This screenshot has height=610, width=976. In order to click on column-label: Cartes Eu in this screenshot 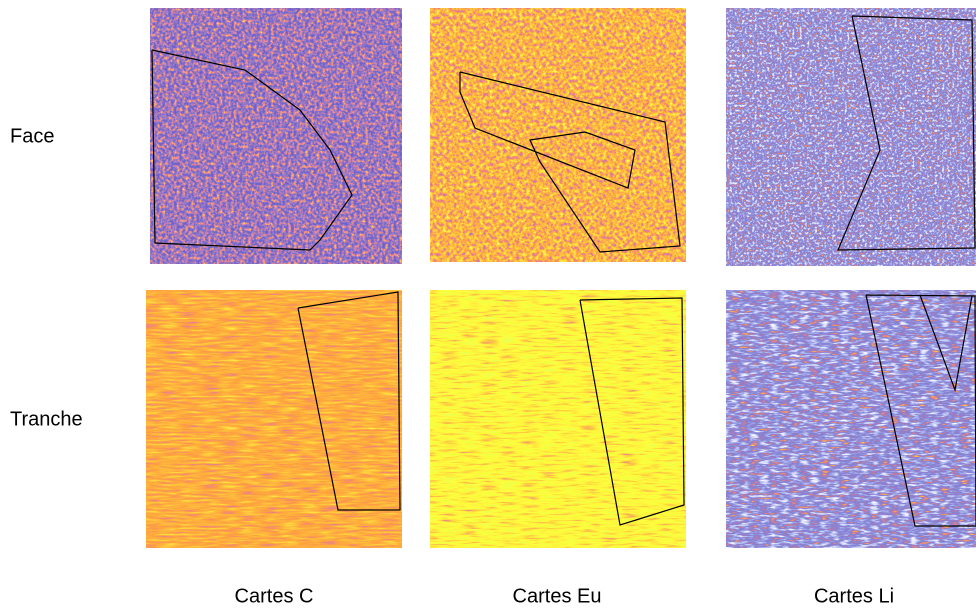, I will do `click(557, 596)`.